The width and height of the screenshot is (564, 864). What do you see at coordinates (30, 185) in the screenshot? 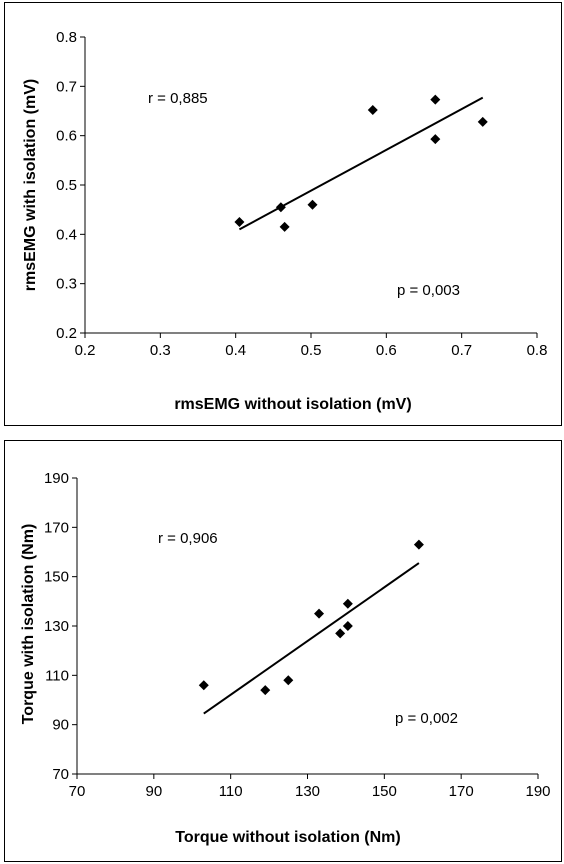
I see `y-axis-title: rmsEMG with isolation (mV)` at bounding box center [30, 185].